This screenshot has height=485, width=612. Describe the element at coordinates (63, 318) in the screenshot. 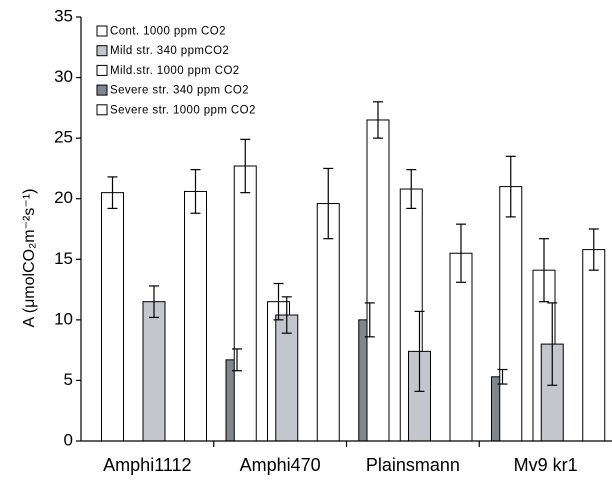

I see `y-tick-label: 10` at that location.